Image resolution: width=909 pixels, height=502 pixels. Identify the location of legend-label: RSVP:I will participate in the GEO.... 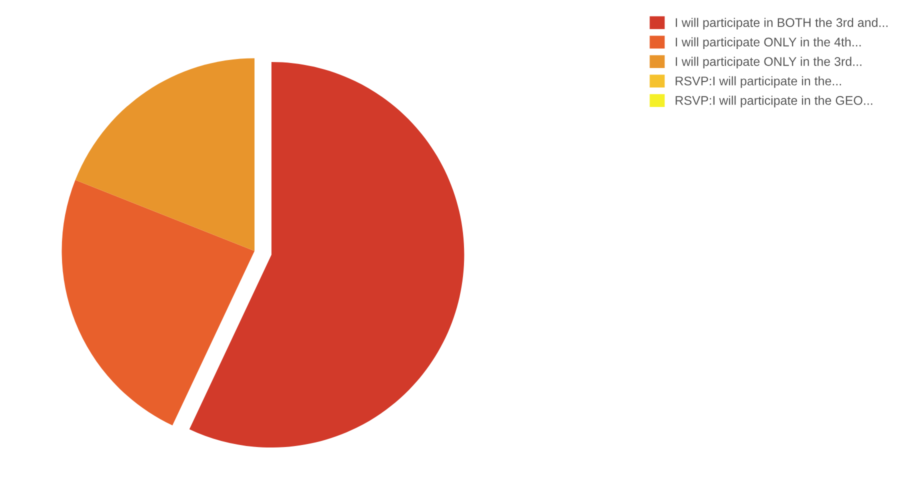
(774, 102).